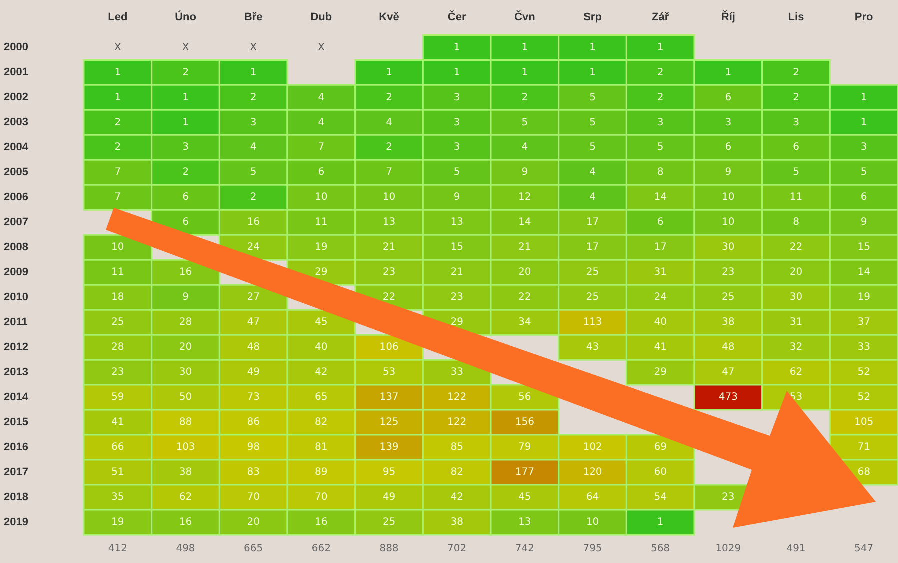 The height and width of the screenshot is (563, 898). I want to click on text: 662, so click(321, 549).